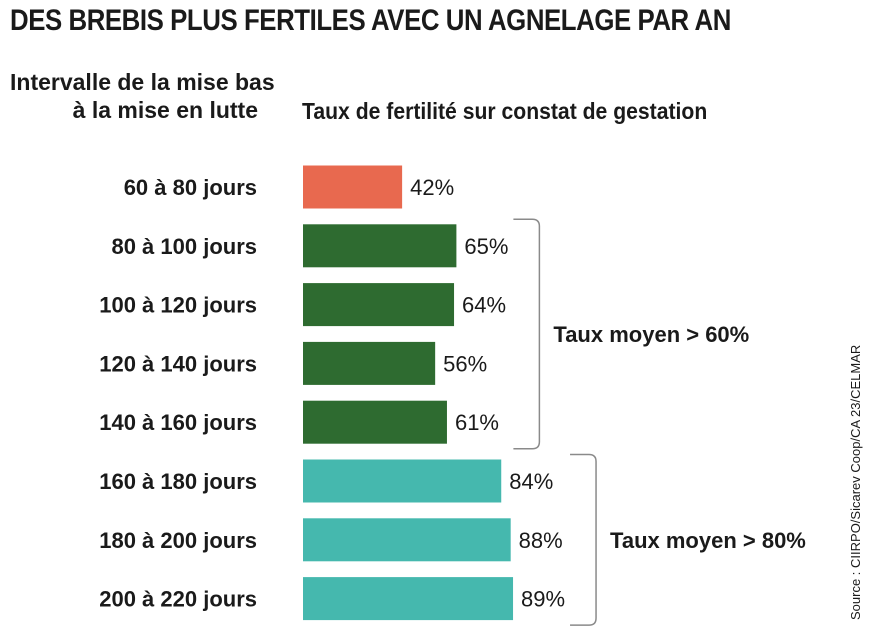  I want to click on value-label-3: 56%, so click(465, 363).